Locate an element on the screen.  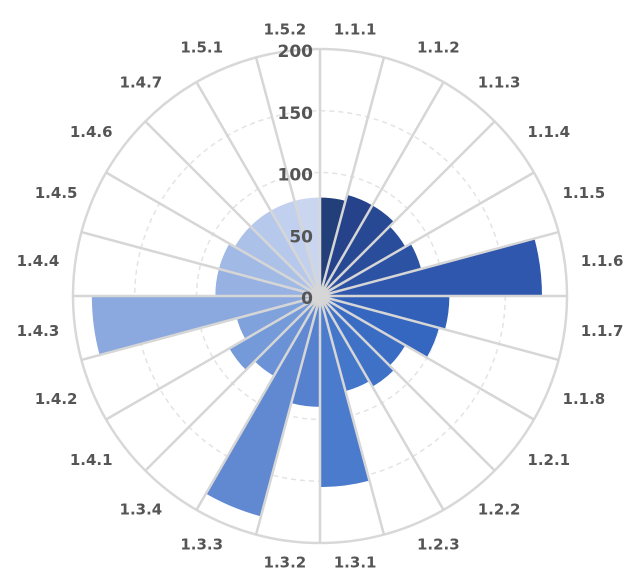
category-label-1.4.2: 1.4.2 is located at coordinates (56, 399).